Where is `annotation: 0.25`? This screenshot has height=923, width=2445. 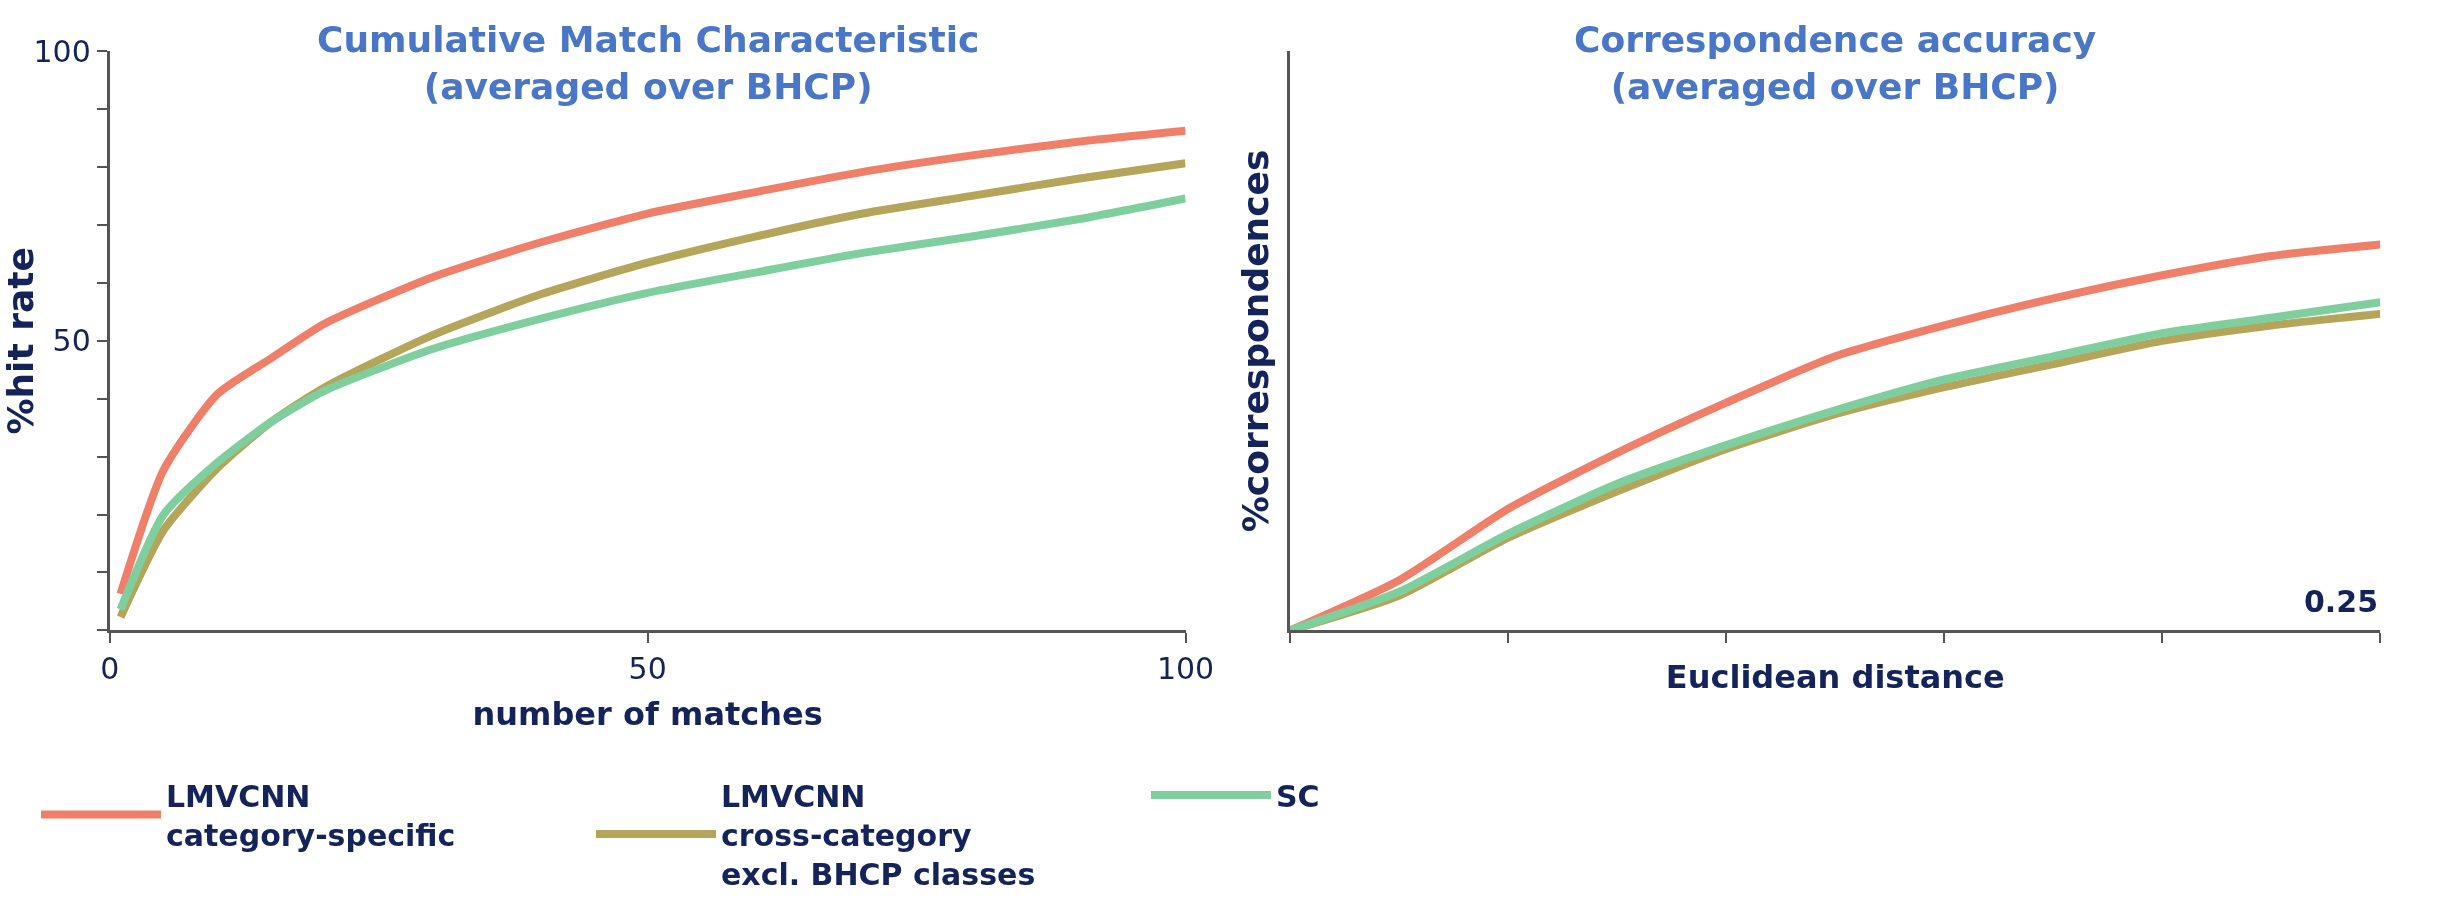 annotation: 0.25 is located at coordinates (2341, 601).